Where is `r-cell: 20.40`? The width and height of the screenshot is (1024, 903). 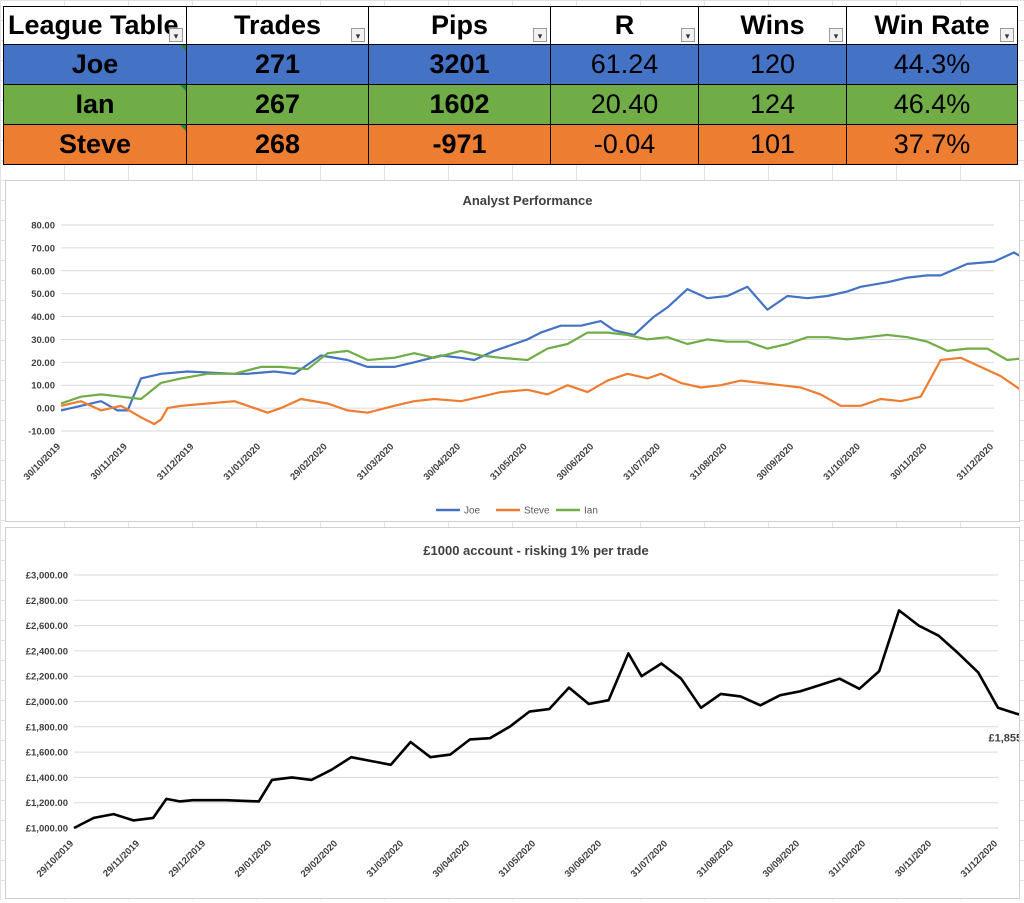 r-cell: 20.40 is located at coordinates (624, 104).